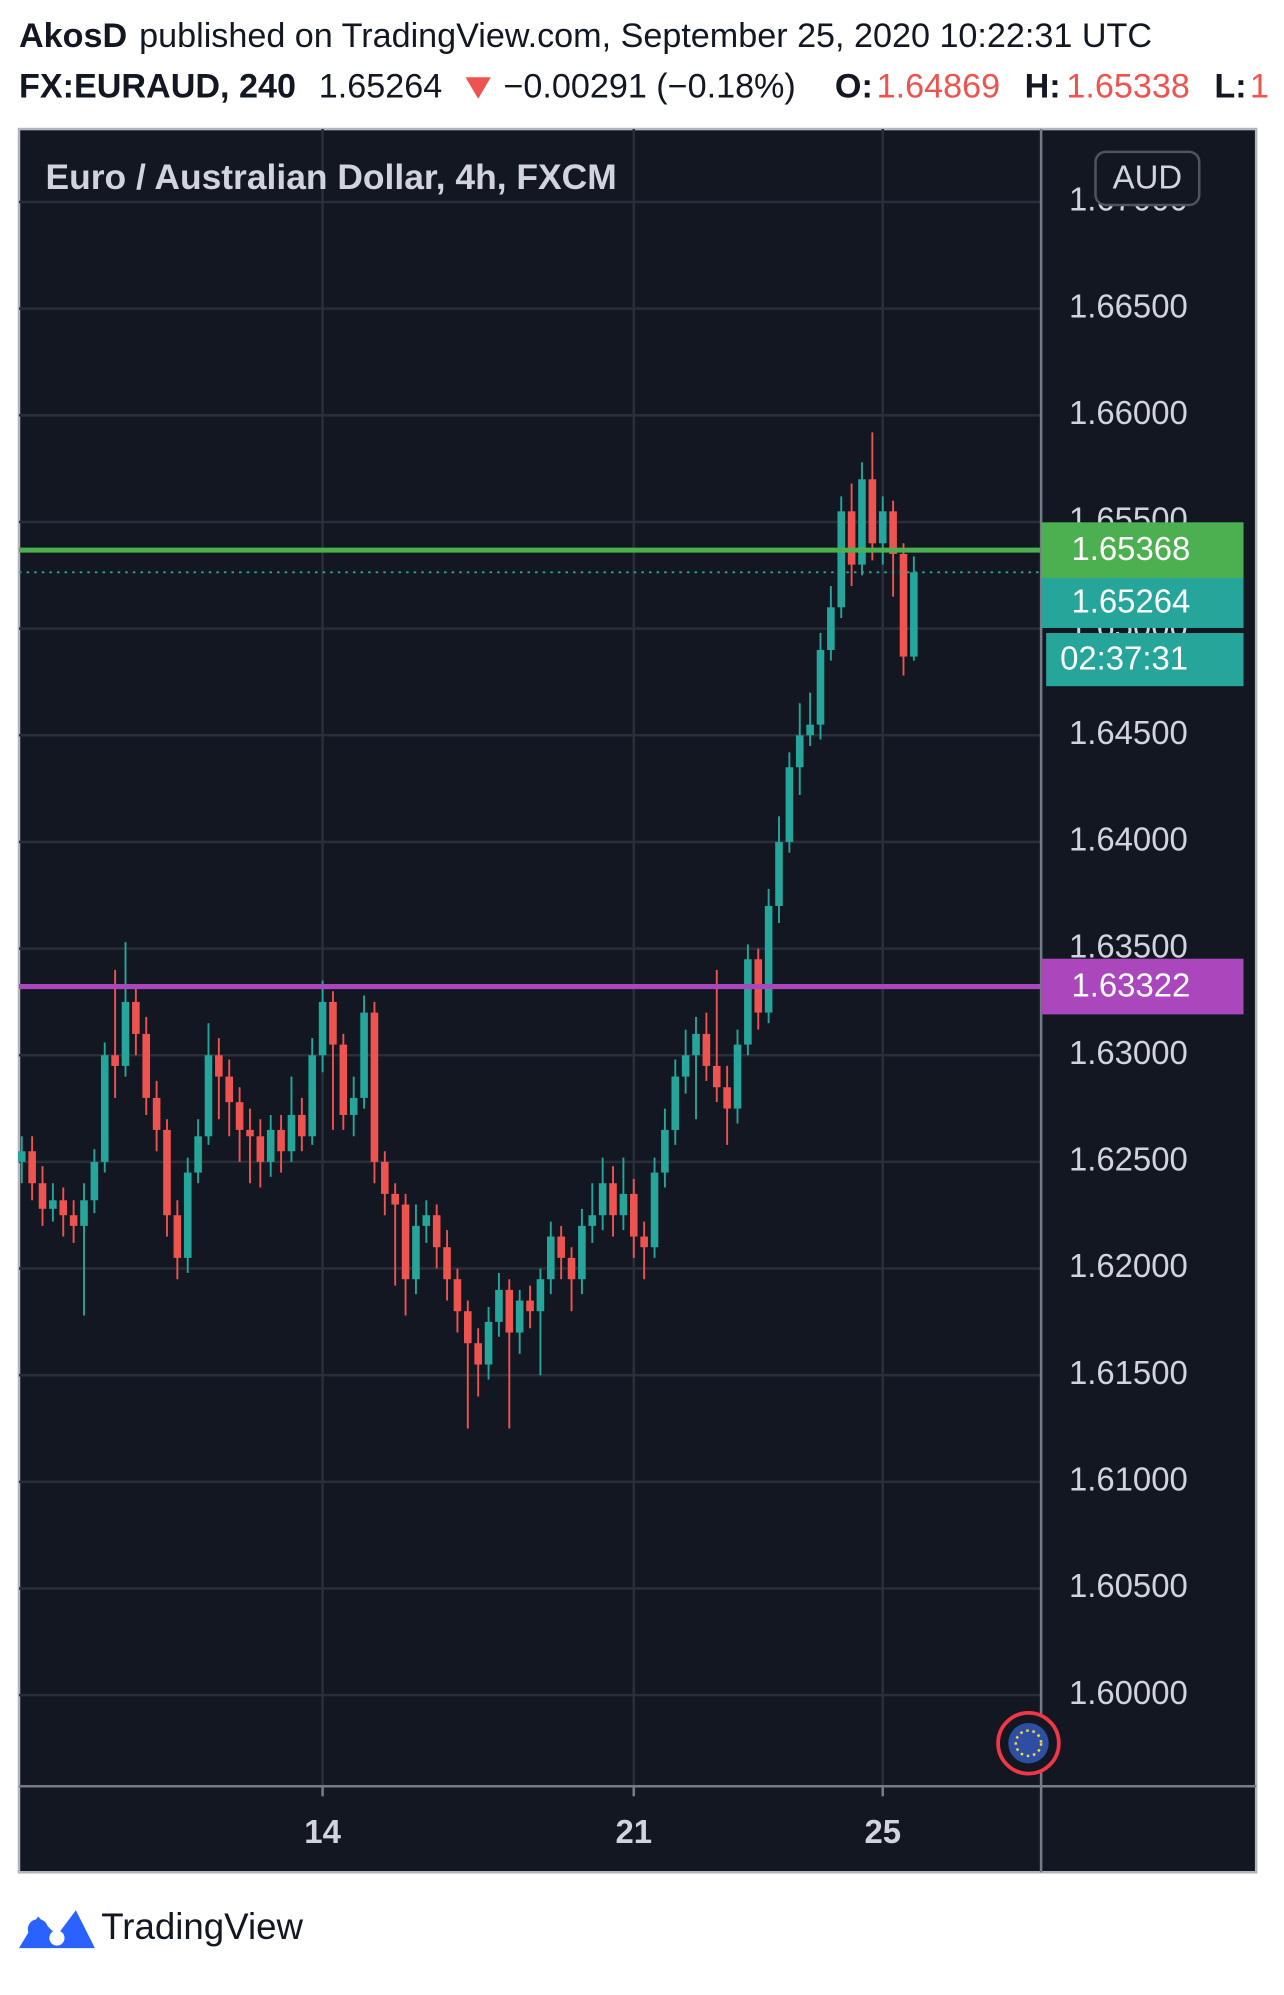 This screenshot has width=1284, height=1995. What do you see at coordinates (1128, 1265) in the screenshot?
I see `y-tick-label: 1.62000` at bounding box center [1128, 1265].